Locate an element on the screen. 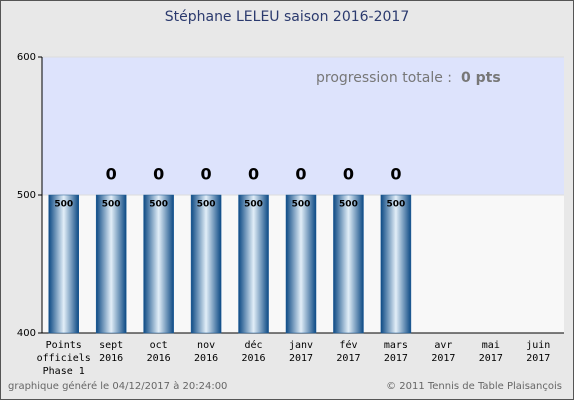  x-tick-label: juin is located at coordinates (538, 345).